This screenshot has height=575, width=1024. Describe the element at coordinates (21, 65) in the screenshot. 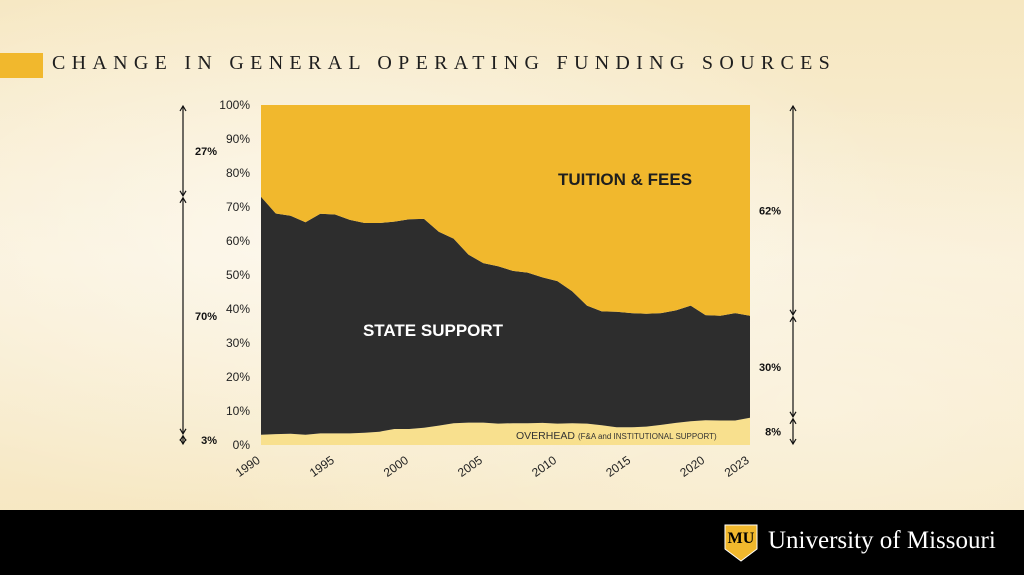

I see `title-accent-bar` at that location.